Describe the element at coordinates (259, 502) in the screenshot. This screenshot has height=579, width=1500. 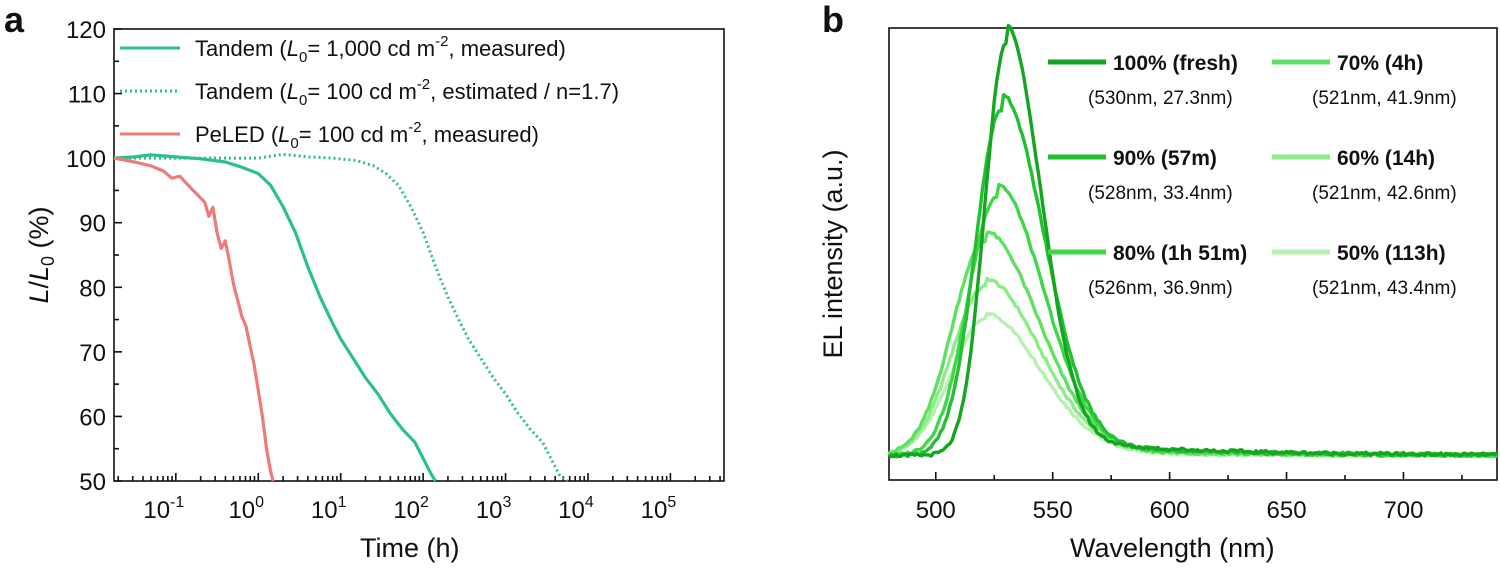
I see `x-tick-exp: 0` at that location.